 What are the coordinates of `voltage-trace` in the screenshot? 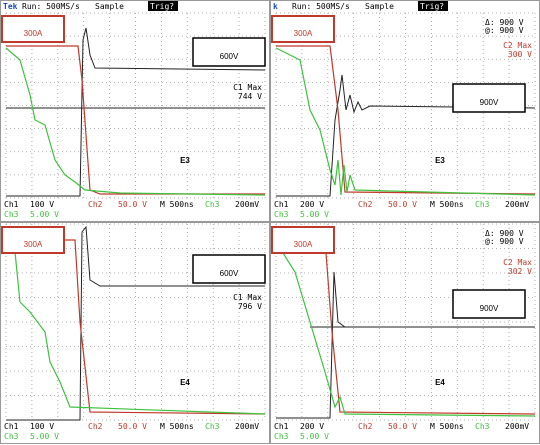 It's located at (406, 135).